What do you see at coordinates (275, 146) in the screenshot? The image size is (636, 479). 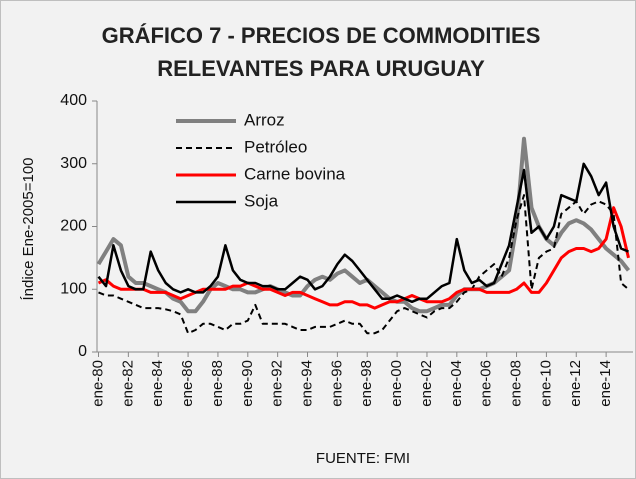 I see `legend-label: Petróleo` at bounding box center [275, 146].